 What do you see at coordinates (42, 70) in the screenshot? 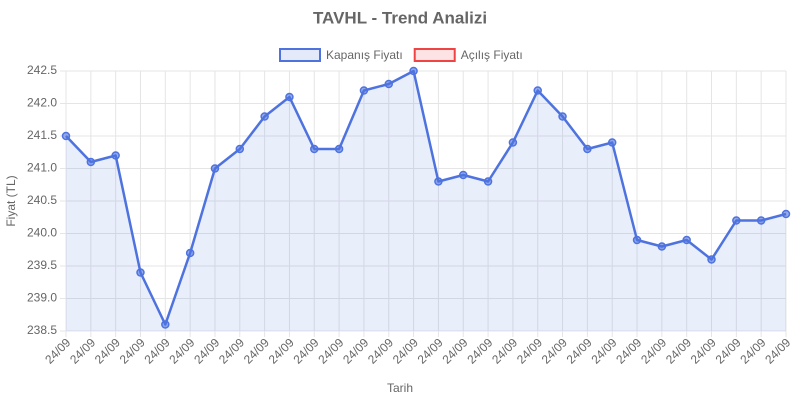
I see `y-tick-label: 242.5` at bounding box center [42, 70].